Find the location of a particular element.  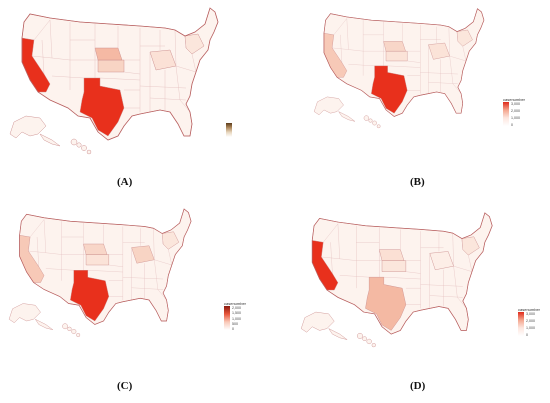

legend-c: casenumber 2,000 1,500 1,000 500 0 is located at coordinates (235, 316).